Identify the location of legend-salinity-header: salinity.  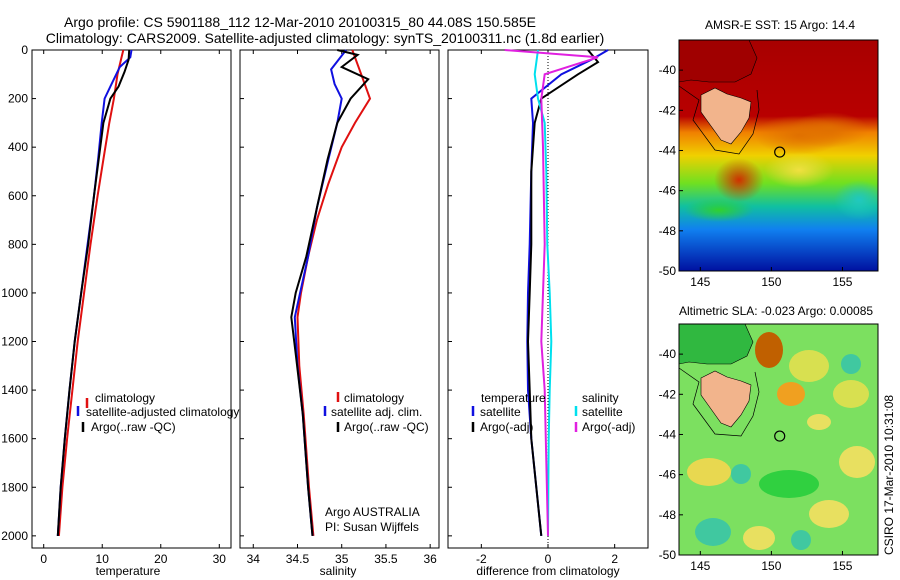
(600, 398).